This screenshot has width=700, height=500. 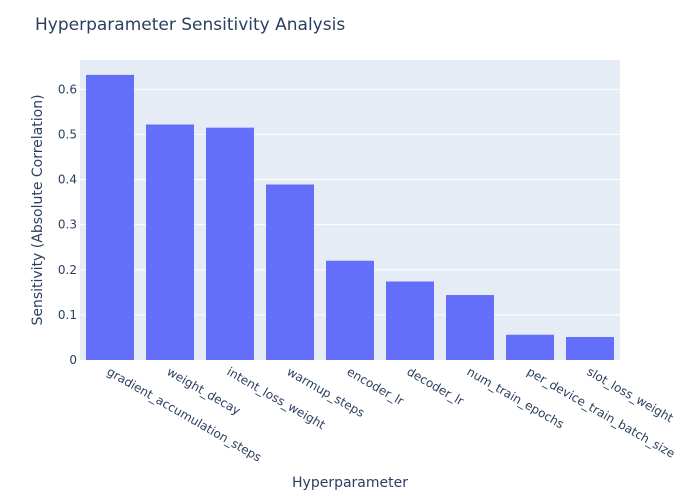 I want to click on bar-slot-loss-weight, so click(x=590, y=348).